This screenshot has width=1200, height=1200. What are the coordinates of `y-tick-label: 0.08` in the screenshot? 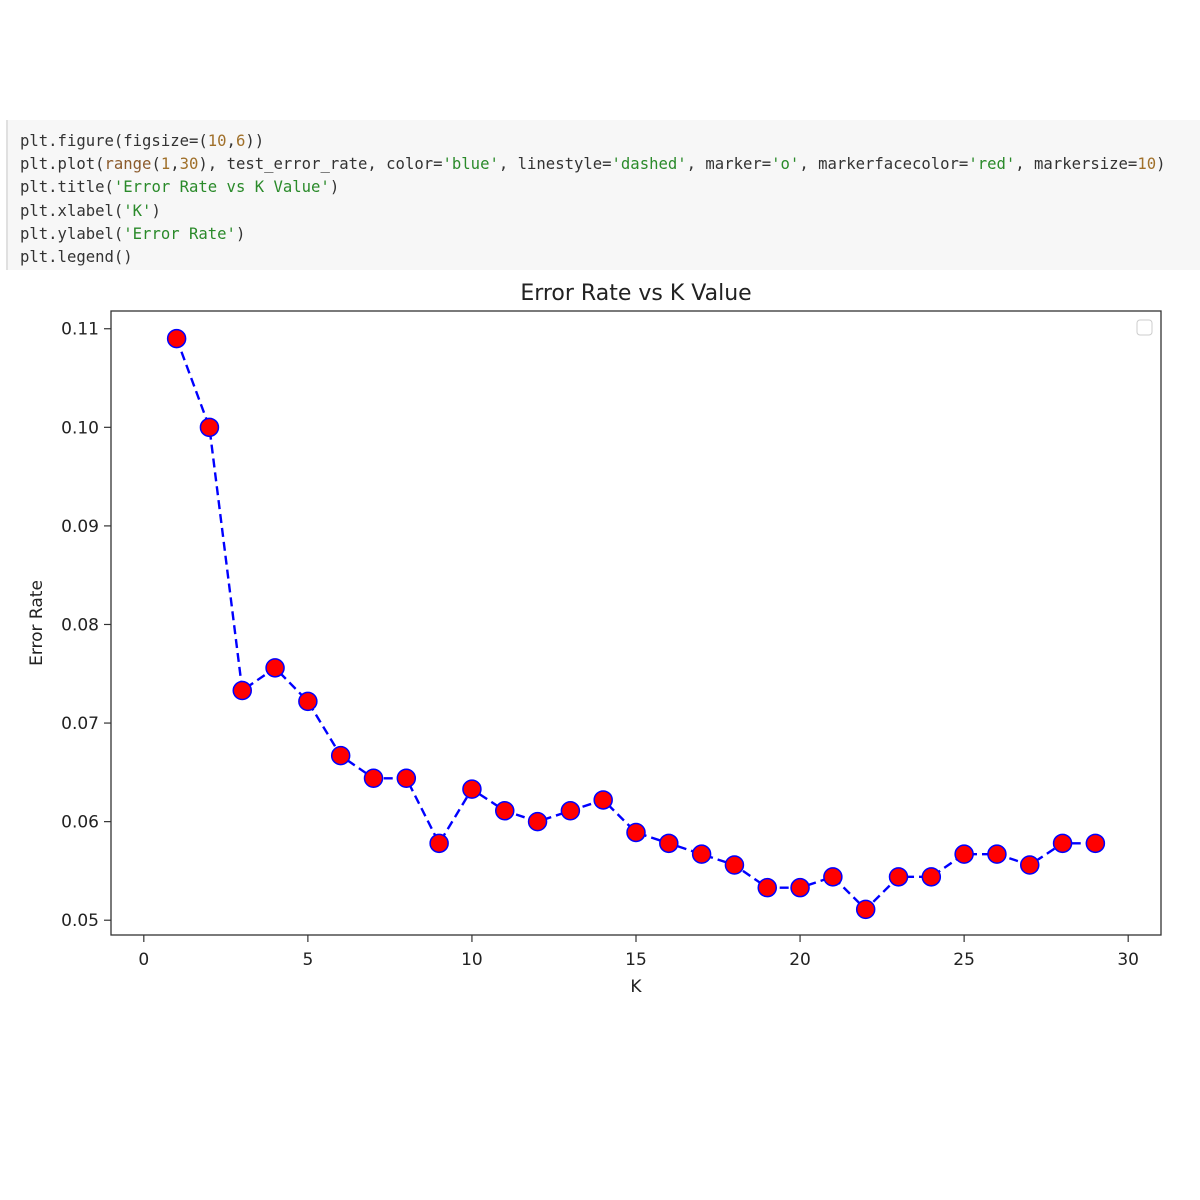 It's located at (80, 625).